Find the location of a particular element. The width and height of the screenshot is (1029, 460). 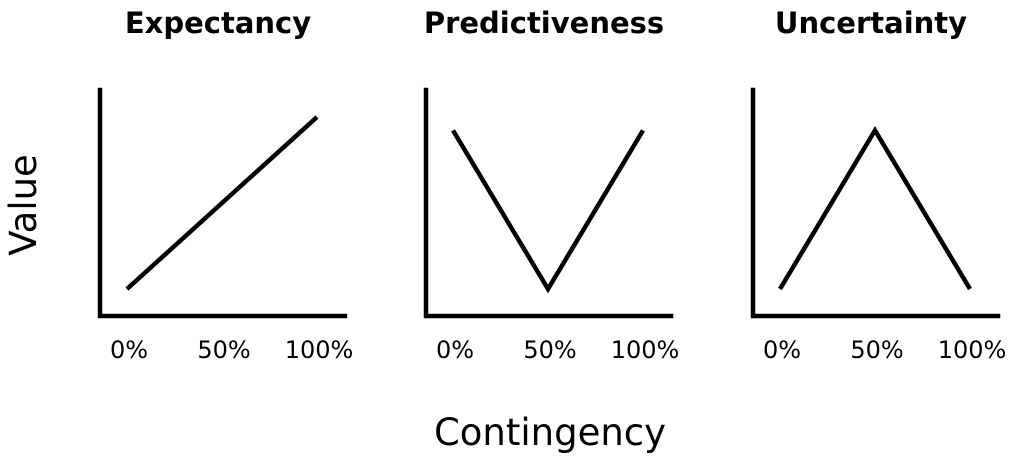

chart-title: Predictiveness is located at coordinates (544, 23).